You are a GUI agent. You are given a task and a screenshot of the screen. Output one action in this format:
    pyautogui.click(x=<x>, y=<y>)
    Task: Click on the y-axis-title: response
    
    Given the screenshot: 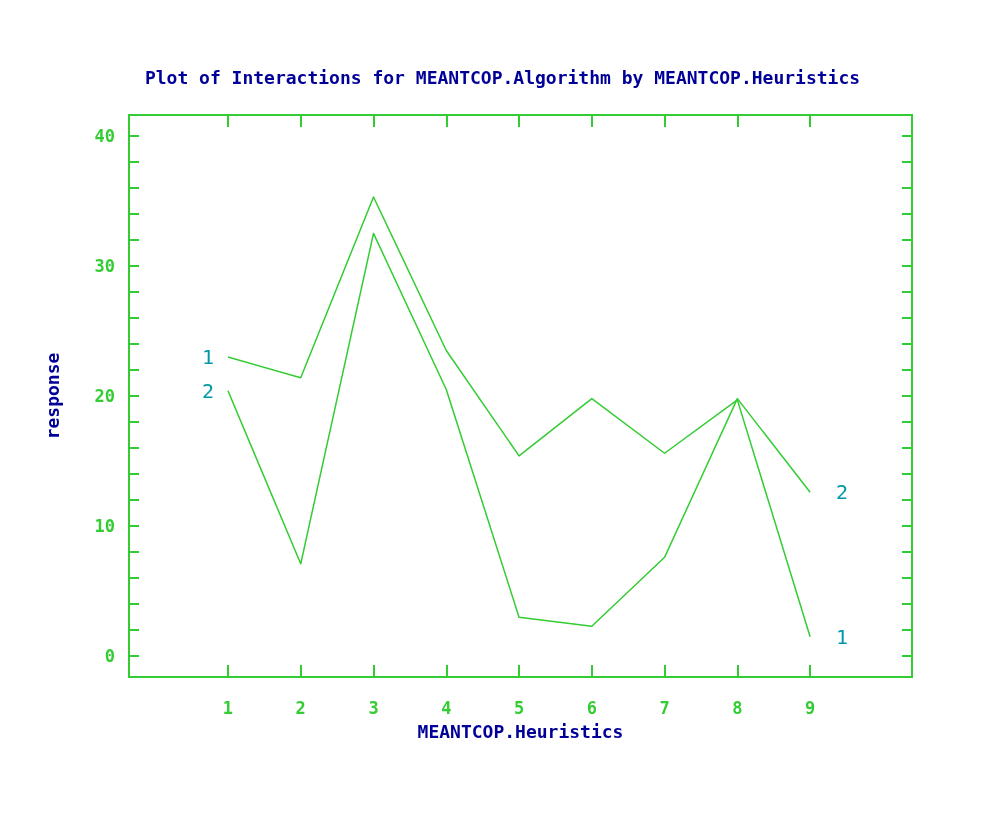 What is the action you would take?
    pyautogui.click(x=52, y=396)
    